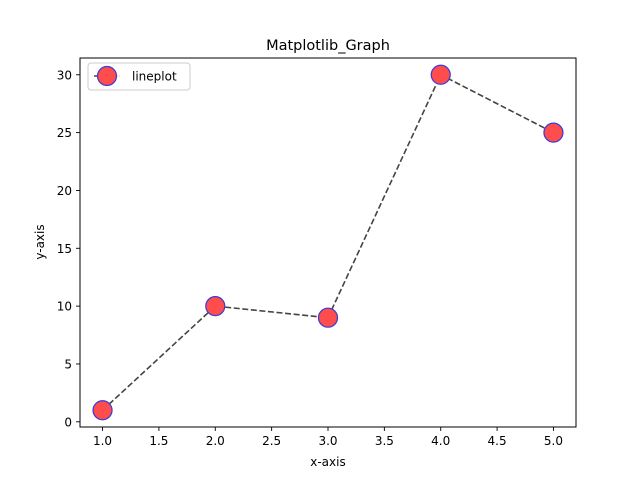  I want to click on chart-title: Matplotlib_Graph, so click(328, 46).